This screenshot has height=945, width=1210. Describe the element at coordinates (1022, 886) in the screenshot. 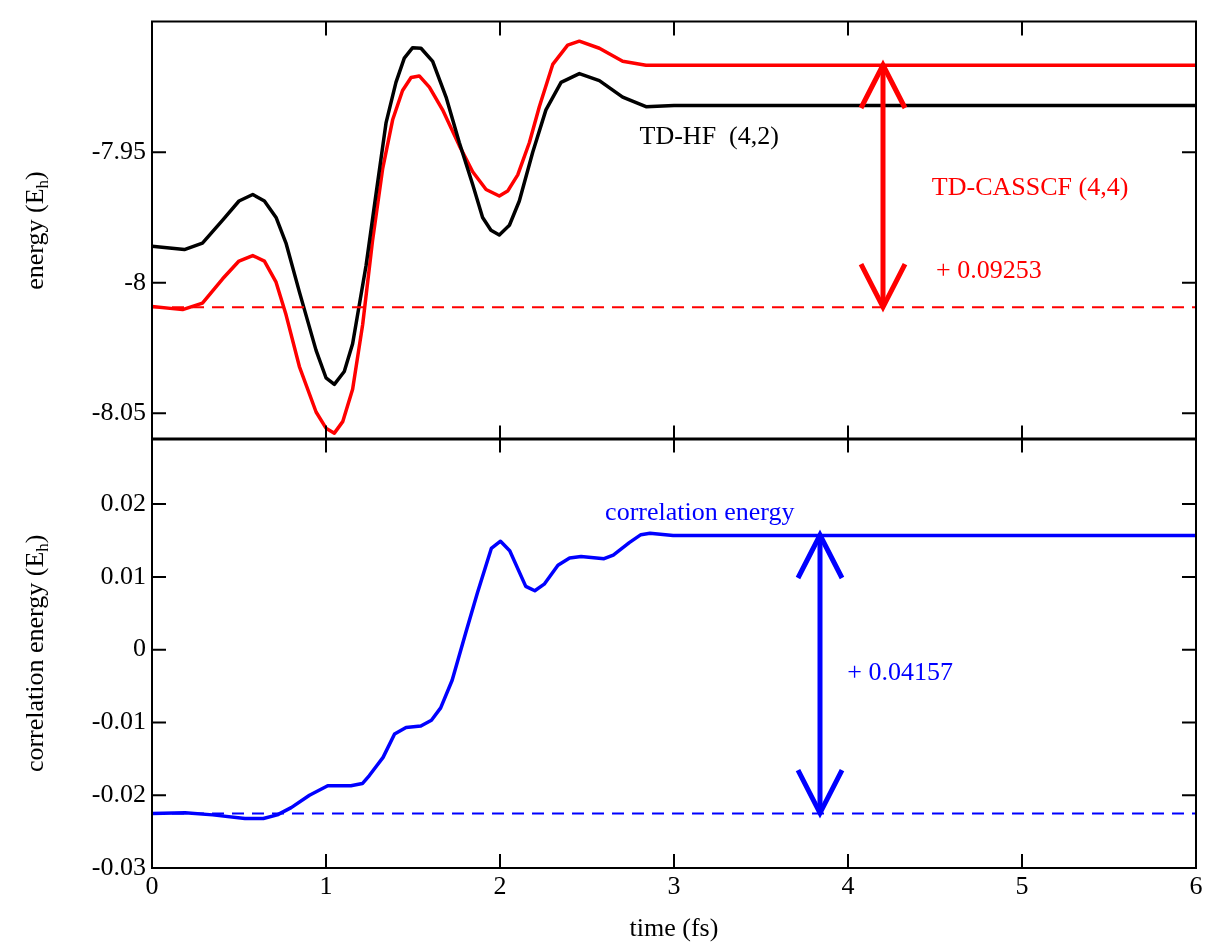

I see `x-tick-label: 5` at that location.